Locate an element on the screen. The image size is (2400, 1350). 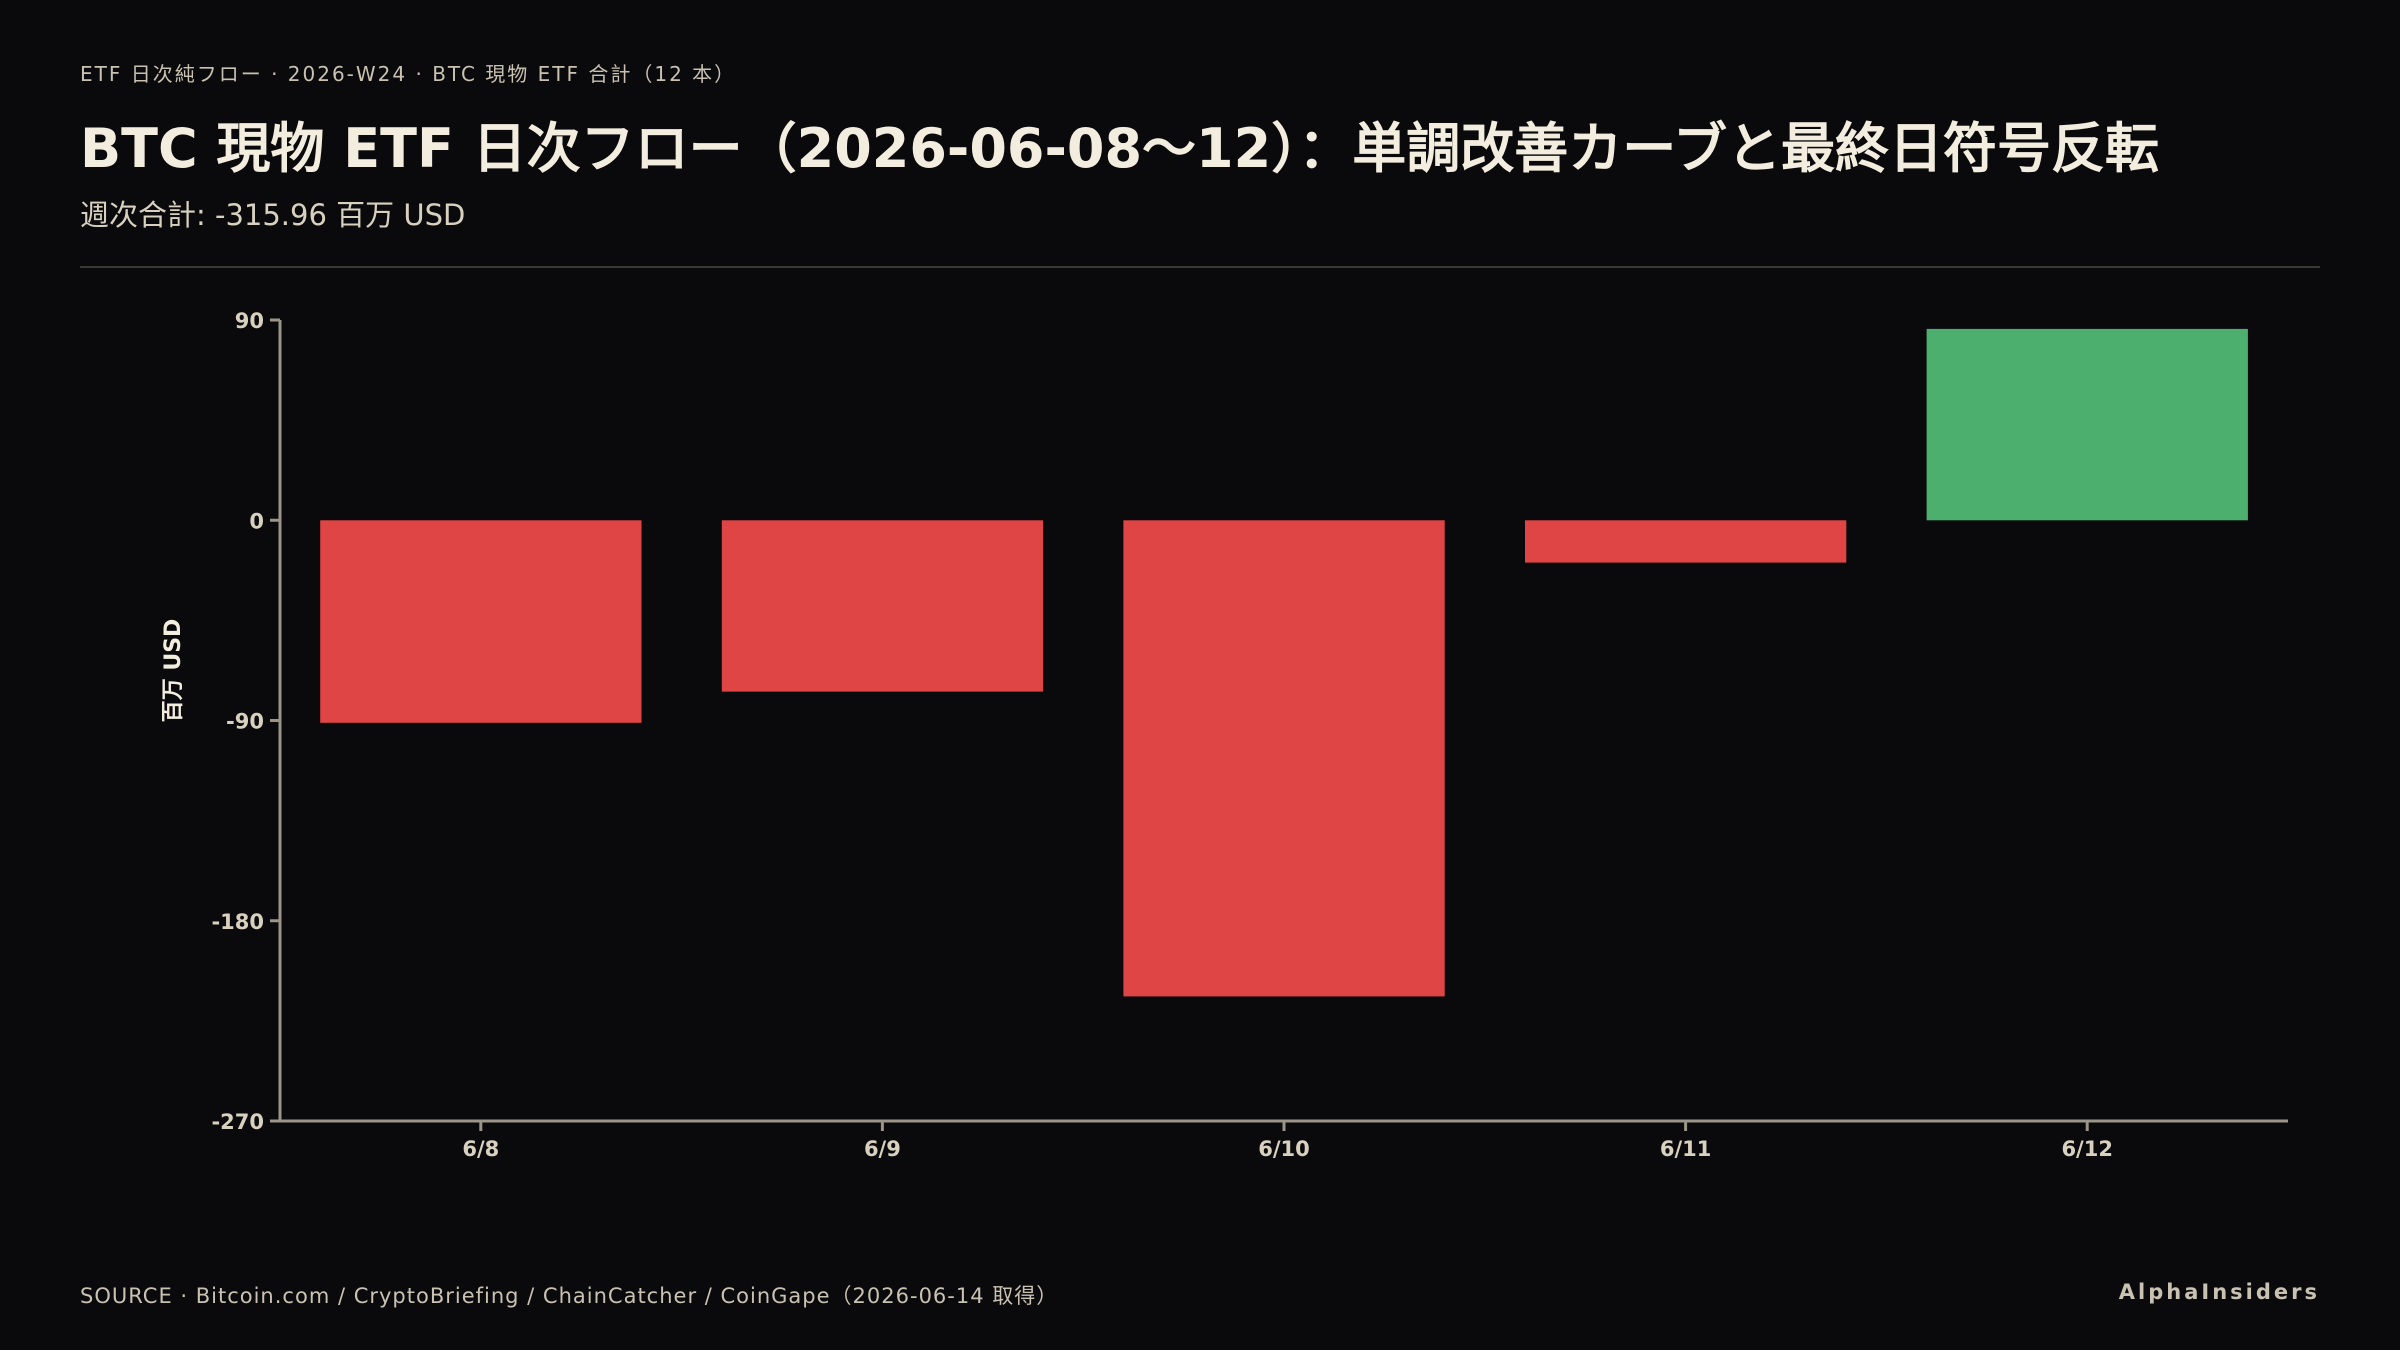
x-tick-label: 6/12 is located at coordinates (2087, 1149).